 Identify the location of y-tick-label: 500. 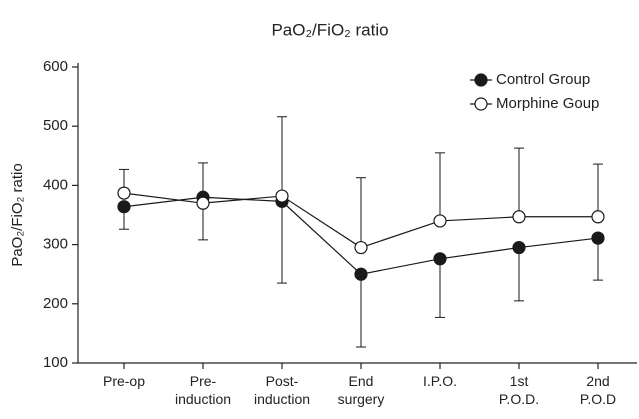
(55, 125).